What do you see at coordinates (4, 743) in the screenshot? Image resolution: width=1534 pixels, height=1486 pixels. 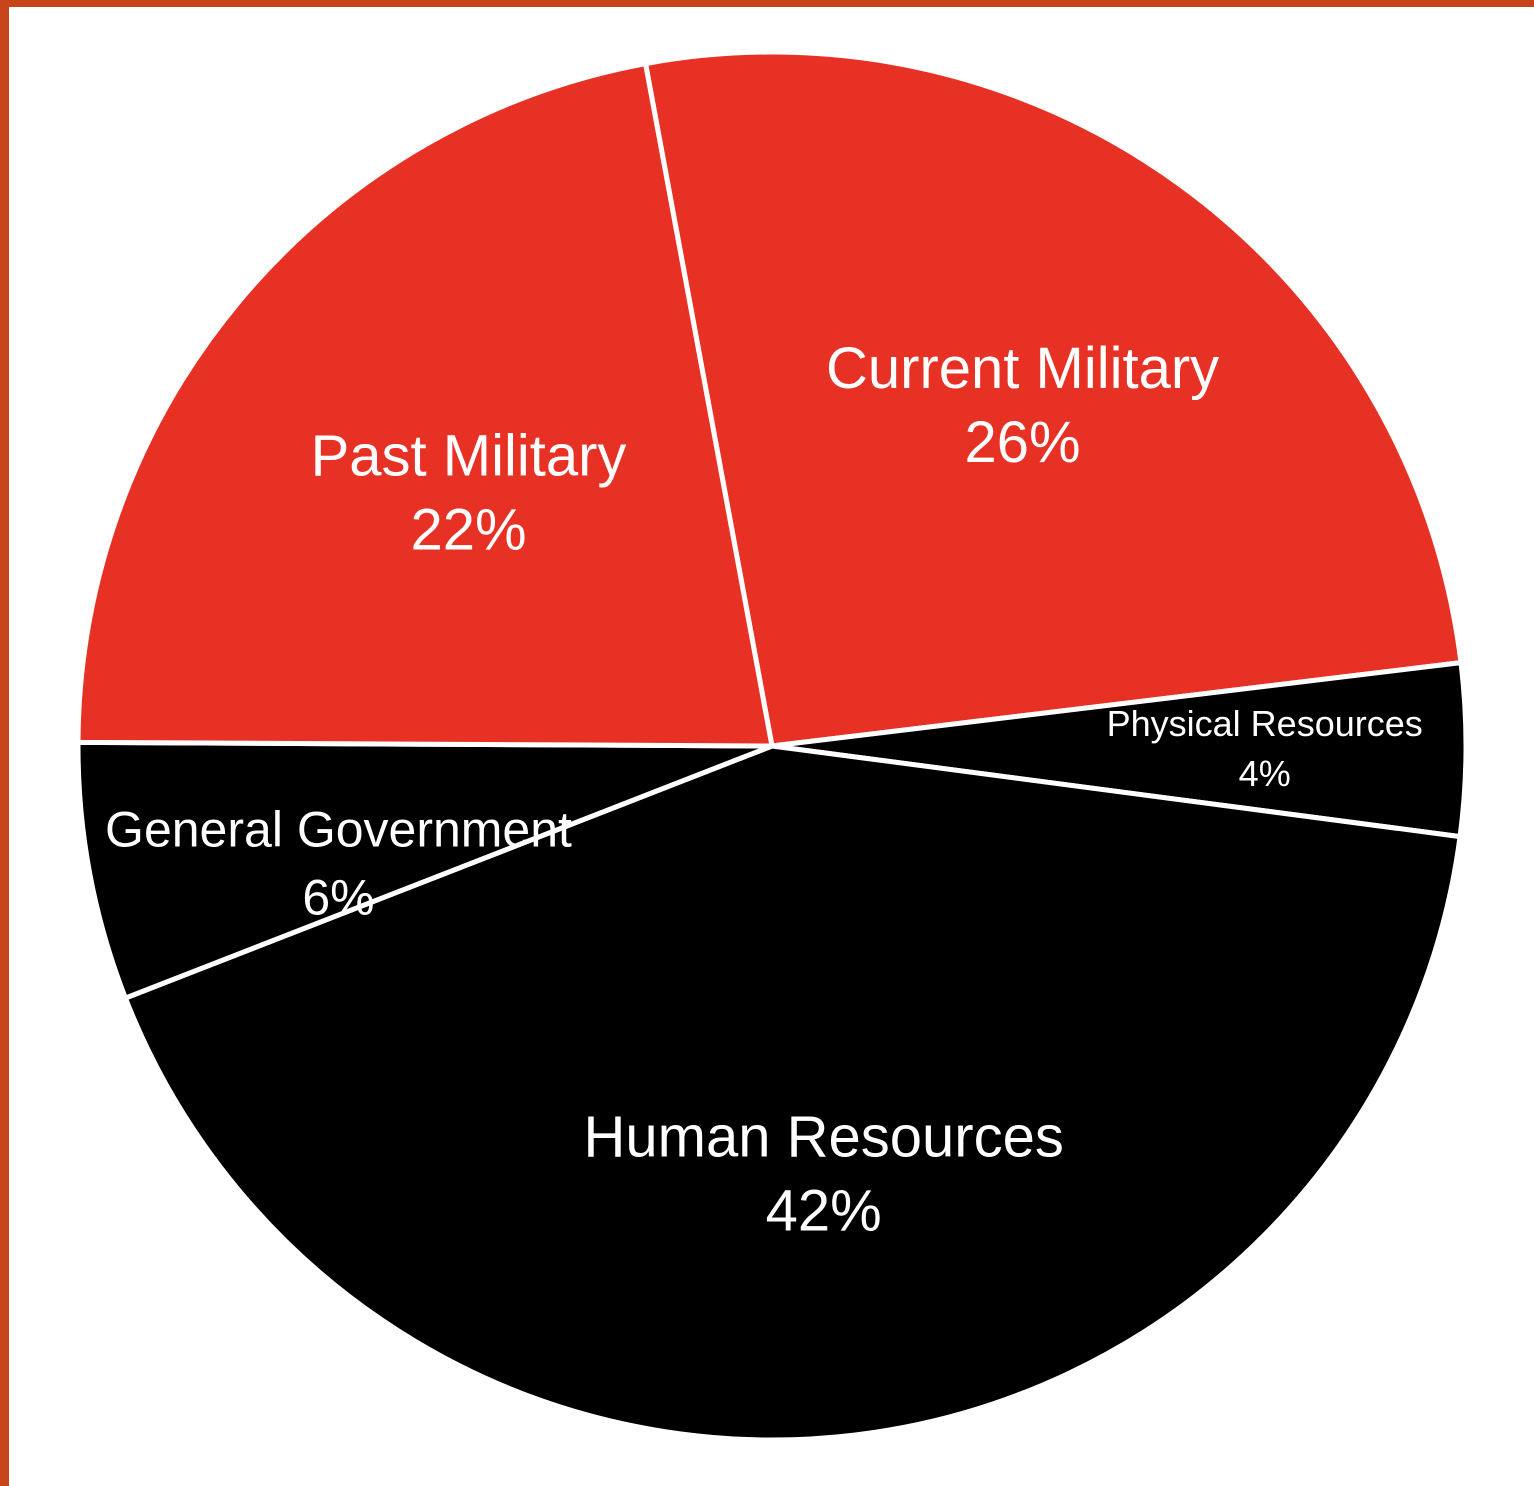 I see `frame-left-border` at bounding box center [4, 743].